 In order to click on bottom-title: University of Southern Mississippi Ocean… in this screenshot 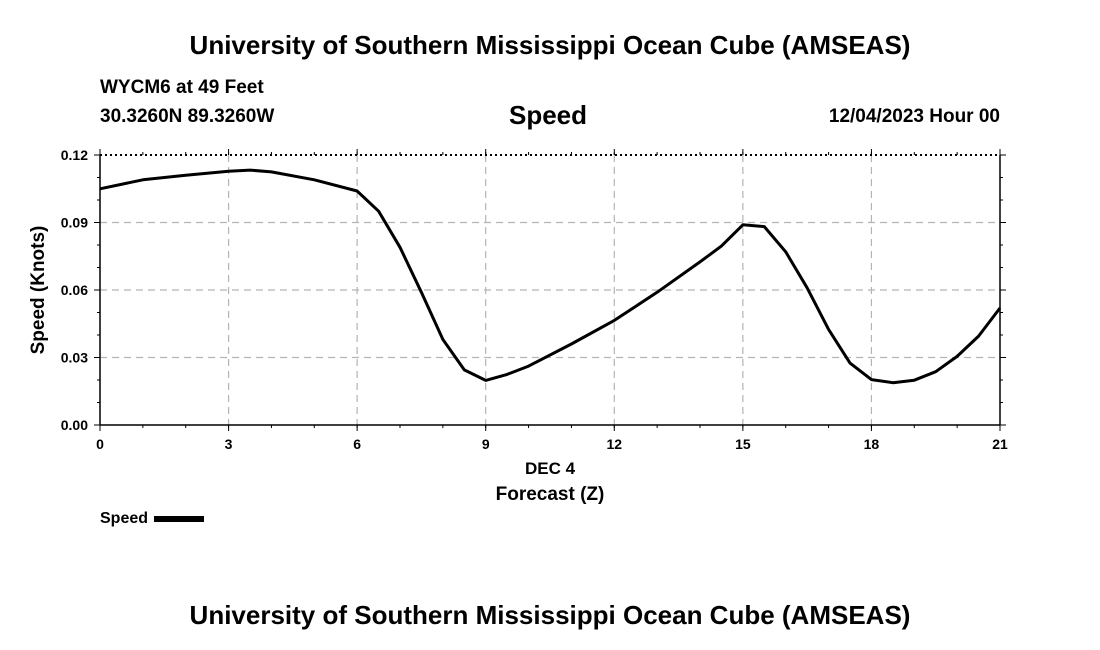, I will do `click(550, 615)`.